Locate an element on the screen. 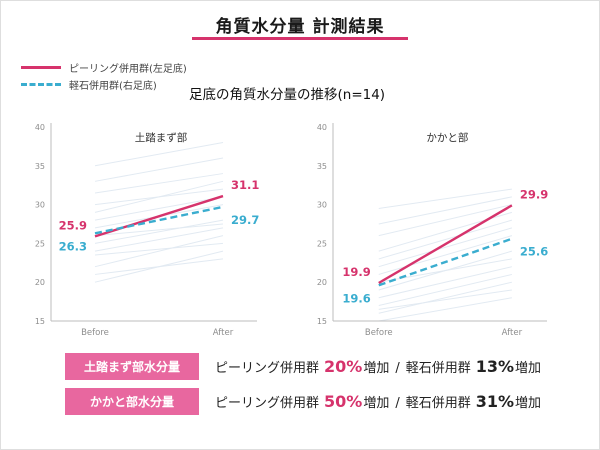 This screenshot has height=450, width=600. svg-text: 29.9 is located at coordinates (534, 194).